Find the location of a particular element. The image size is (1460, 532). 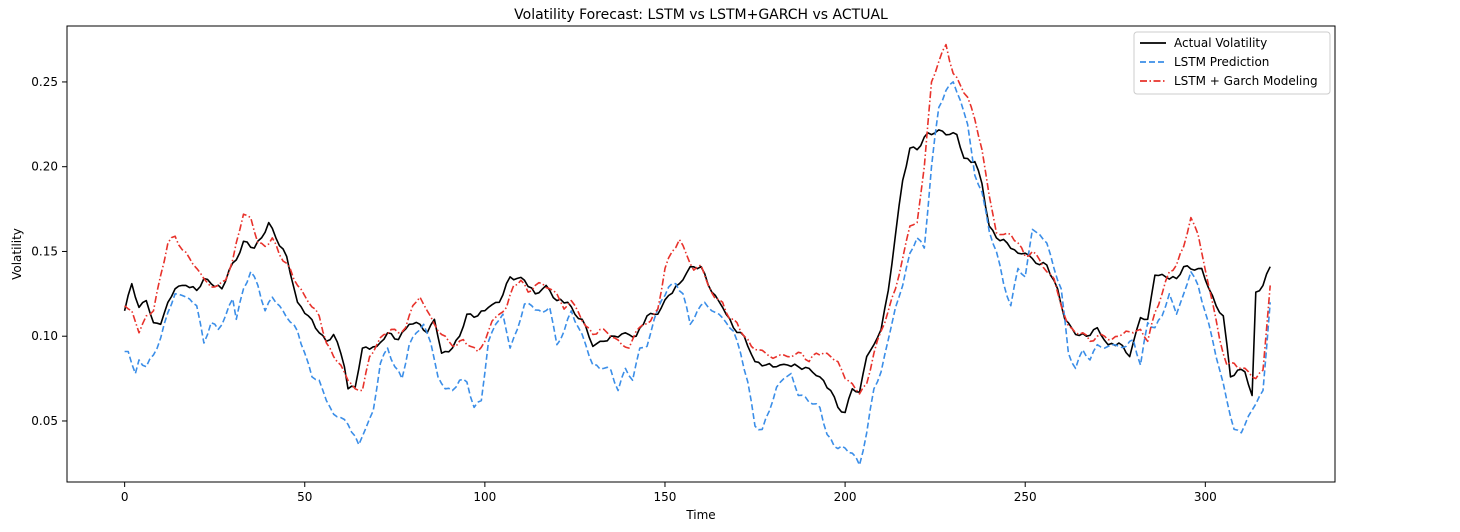

y-axis-label: Volatility is located at coordinates (17, 254).